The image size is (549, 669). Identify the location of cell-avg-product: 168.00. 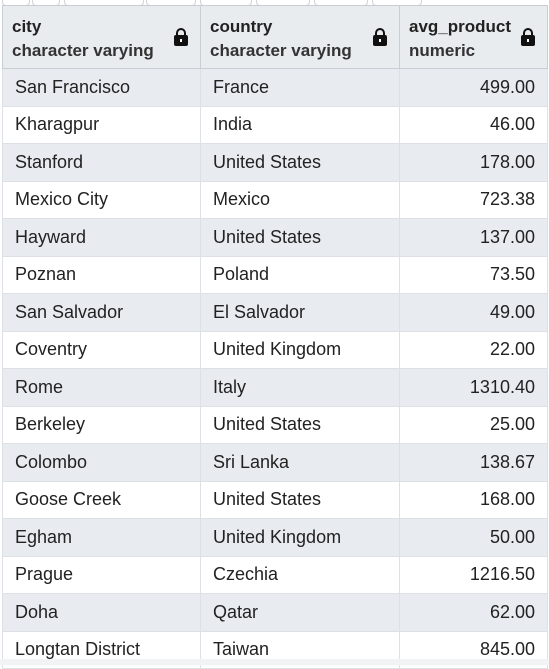
(473, 499).